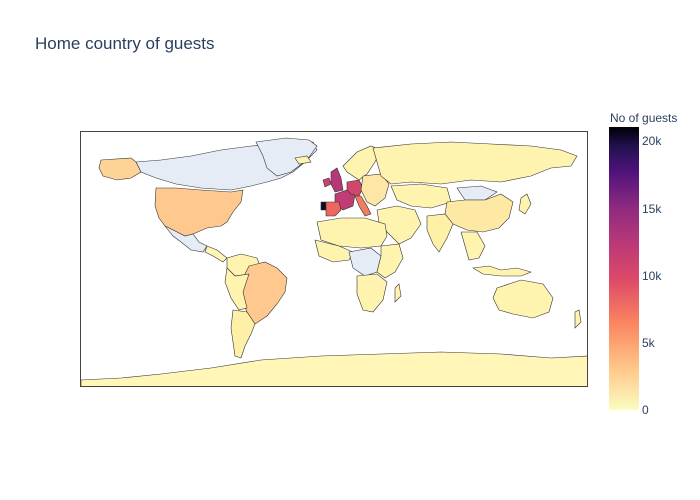 This screenshot has width=700, height=500. Describe the element at coordinates (390, 261) in the screenshot. I see `country-east-africa` at that location.